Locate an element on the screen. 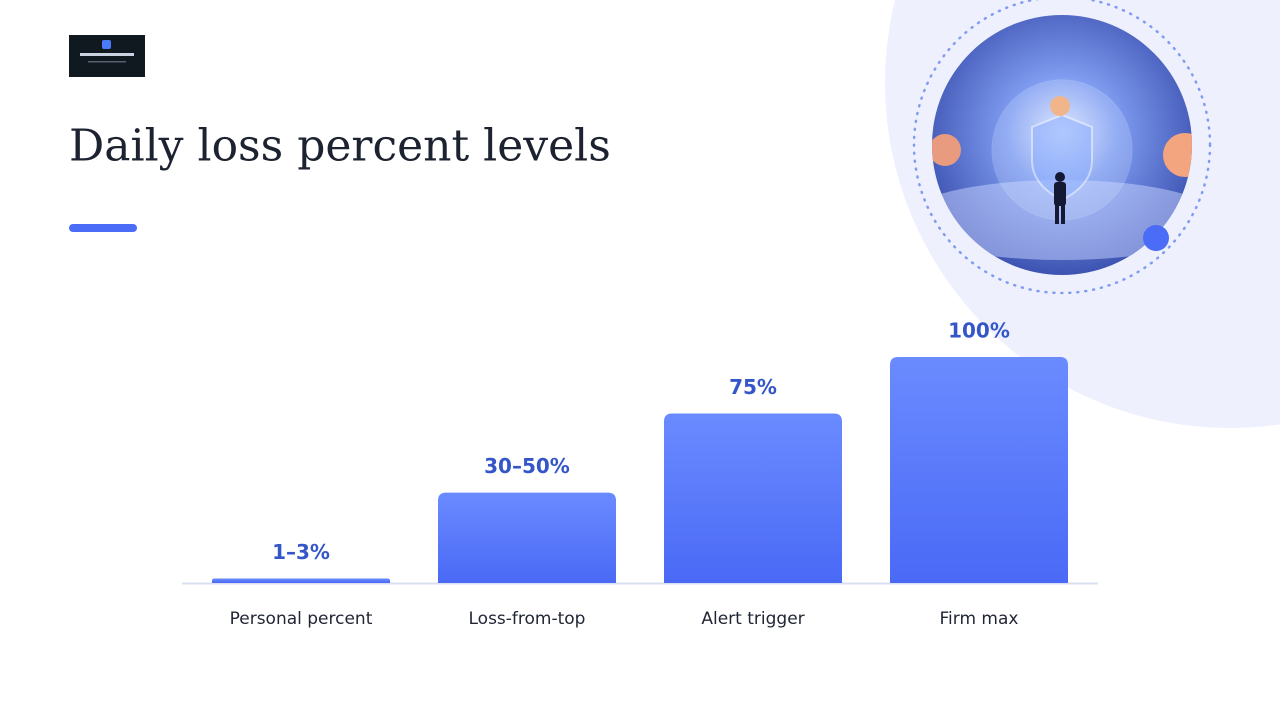  title-underline is located at coordinates (103, 228).